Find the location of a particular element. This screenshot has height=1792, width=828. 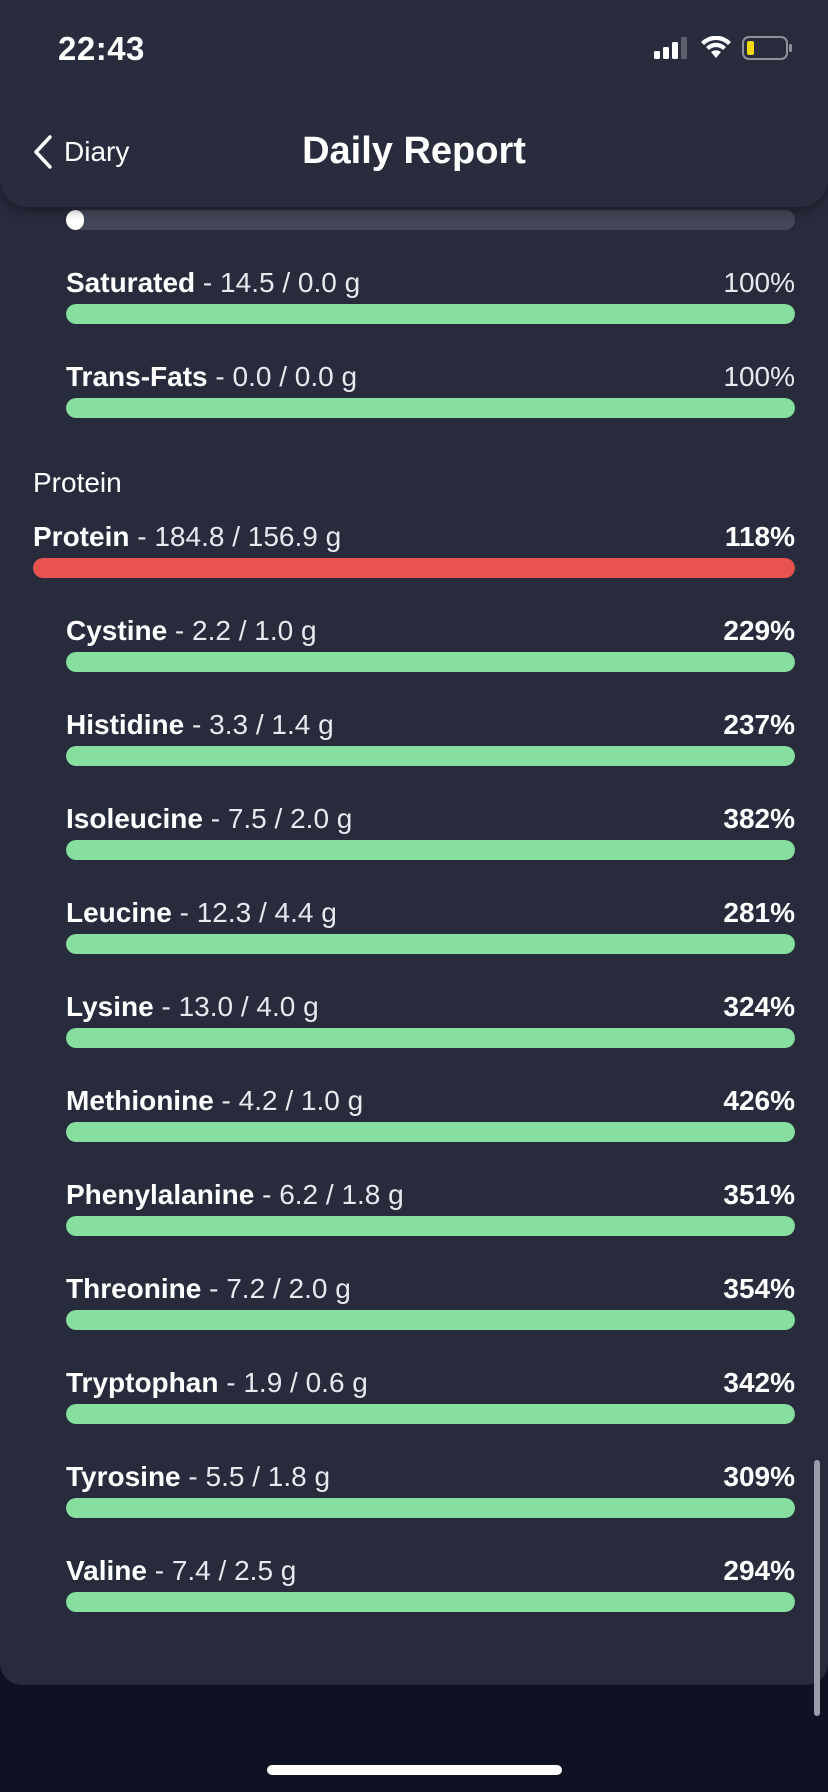

nutrient-name: Isoleucine is located at coordinates (134, 818).